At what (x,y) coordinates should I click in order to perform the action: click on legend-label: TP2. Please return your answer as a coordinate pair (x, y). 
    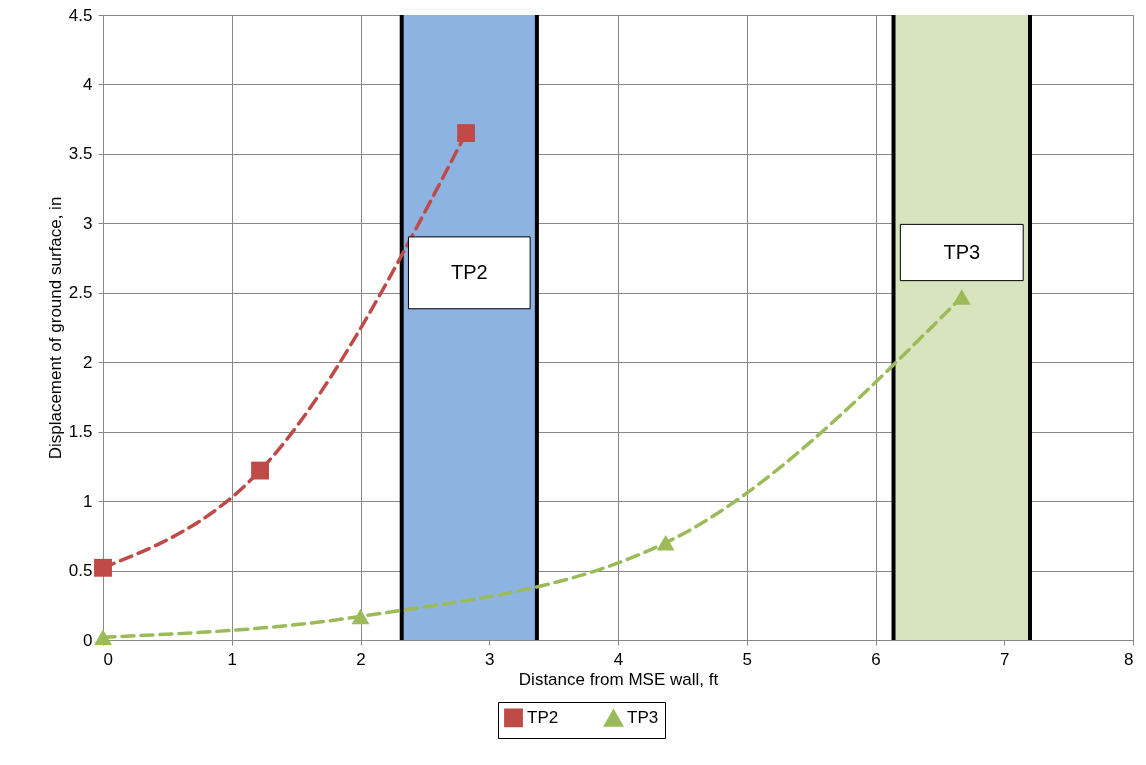
    Looking at the image, I should click on (543, 717).